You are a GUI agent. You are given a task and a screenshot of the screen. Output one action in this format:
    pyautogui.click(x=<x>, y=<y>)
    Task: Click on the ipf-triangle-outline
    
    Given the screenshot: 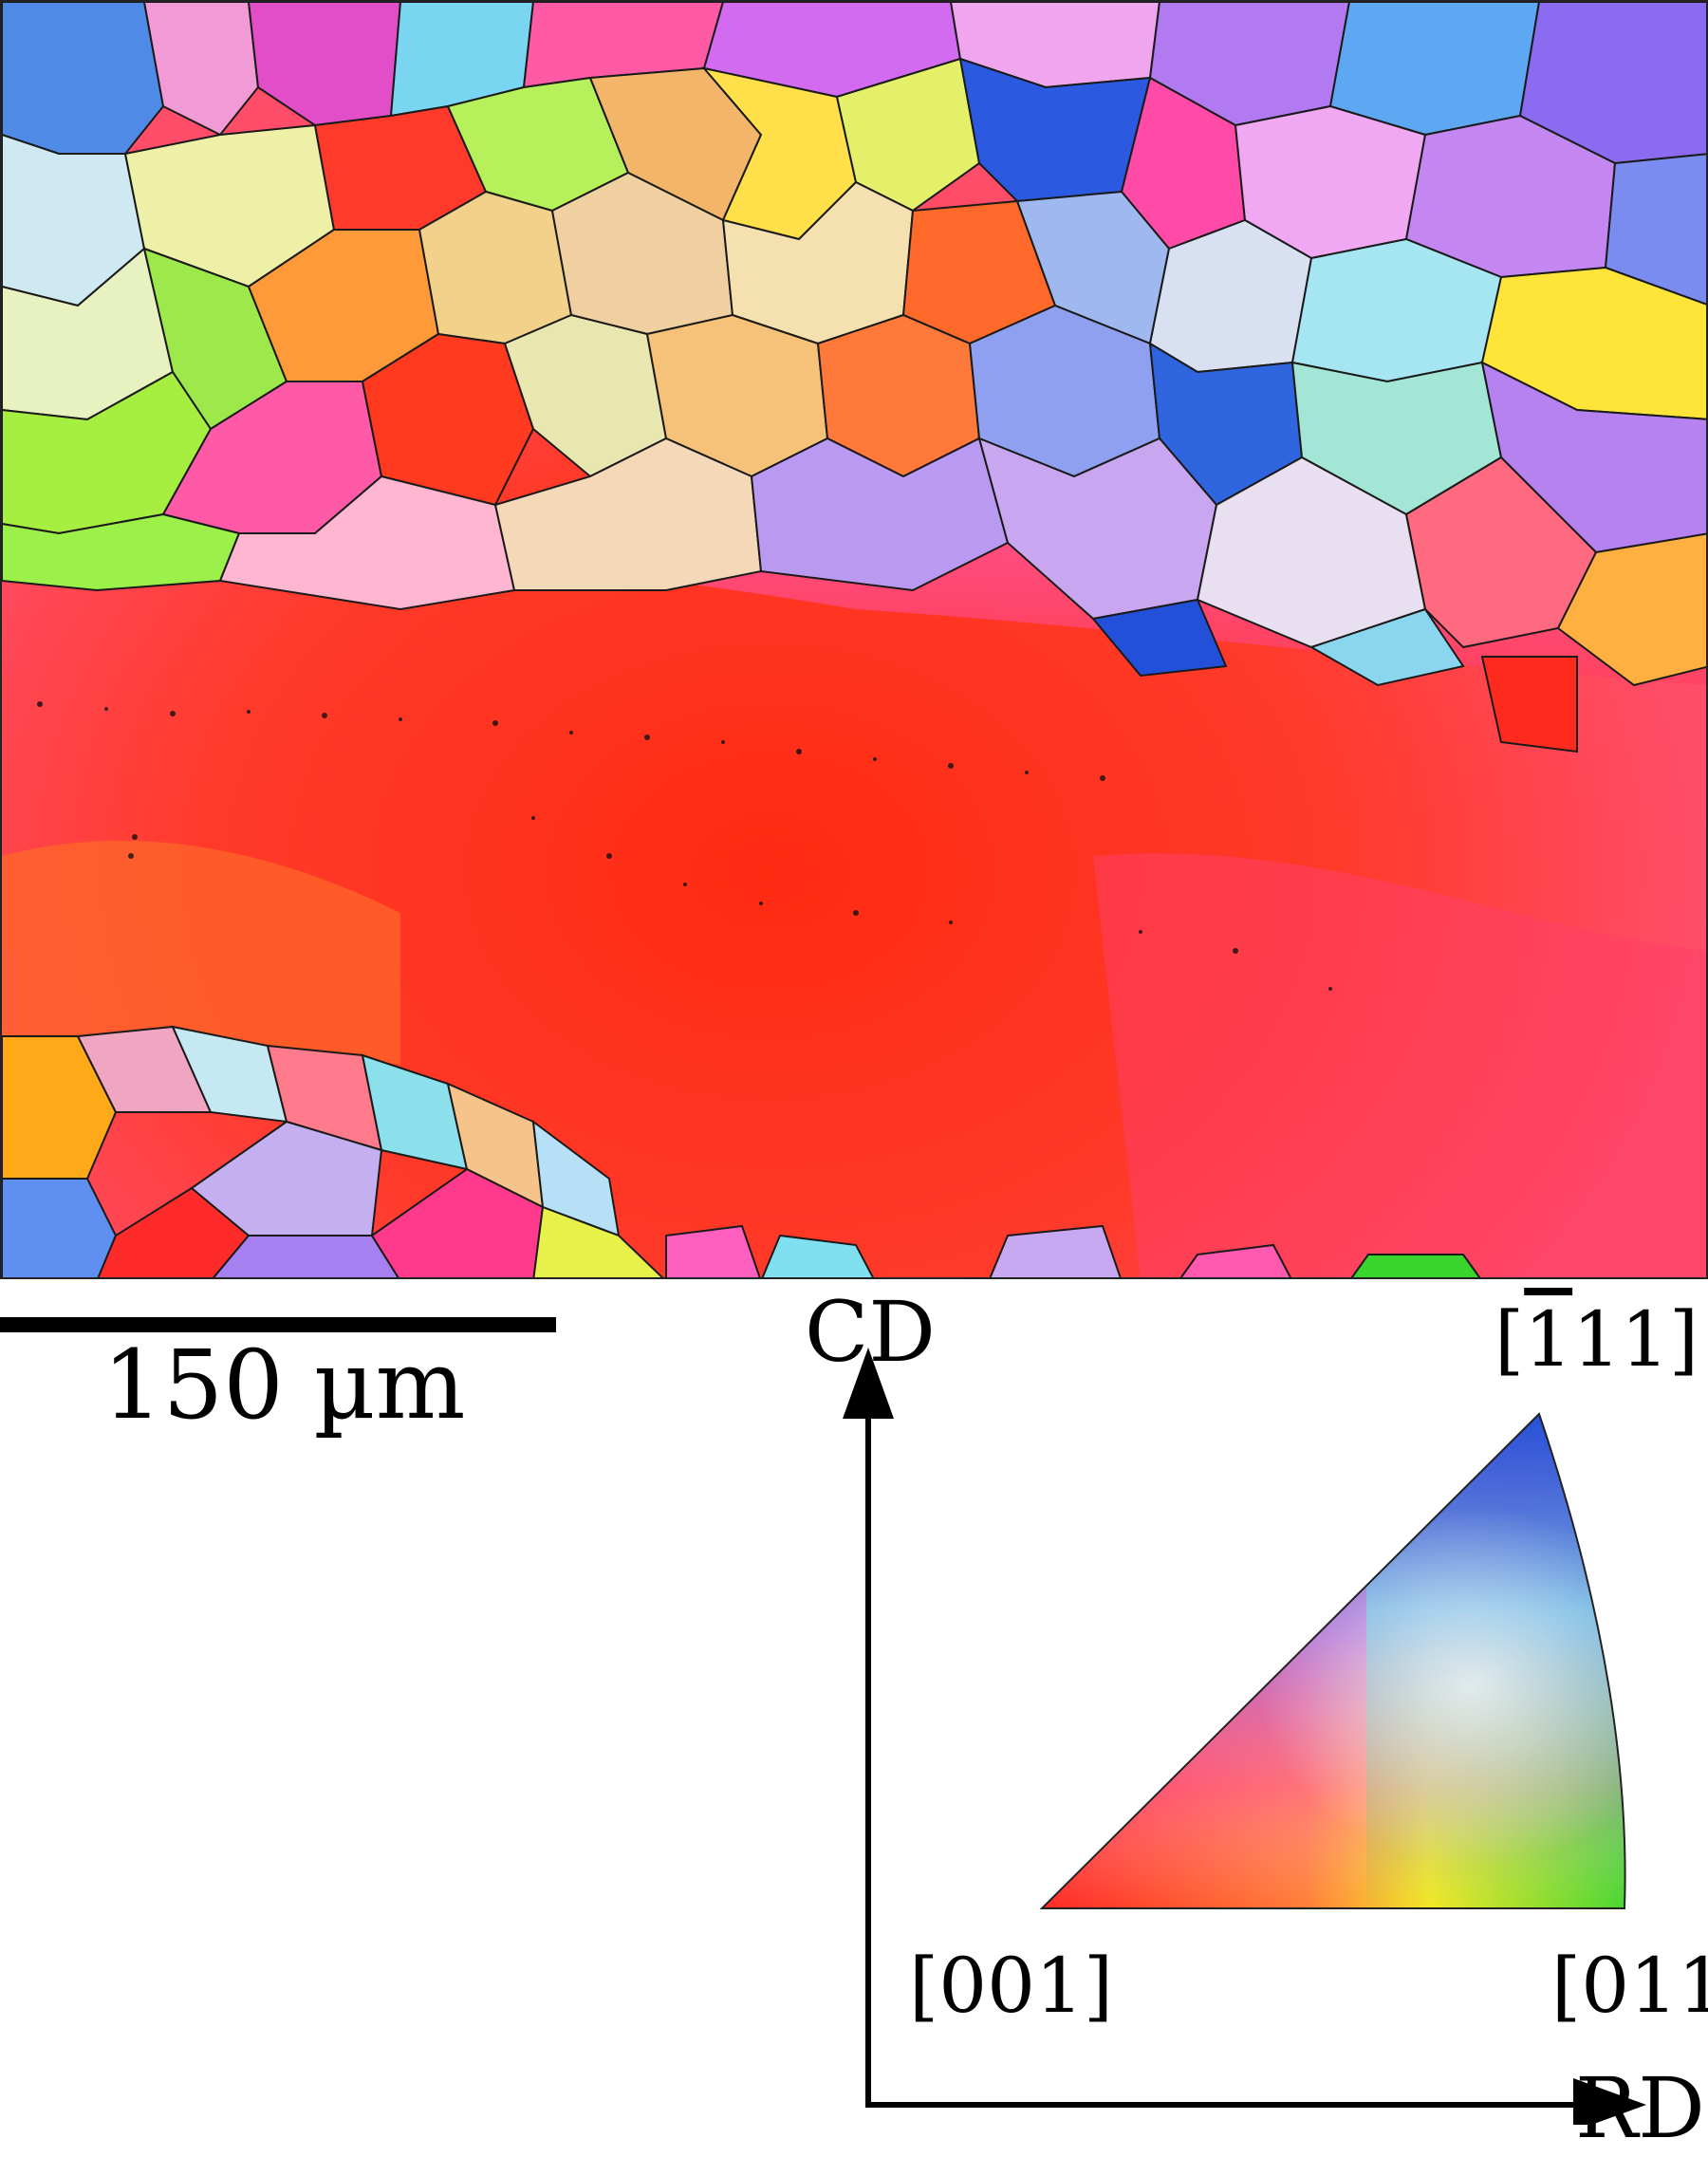 What is the action you would take?
    pyautogui.click(x=1332, y=1660)
    